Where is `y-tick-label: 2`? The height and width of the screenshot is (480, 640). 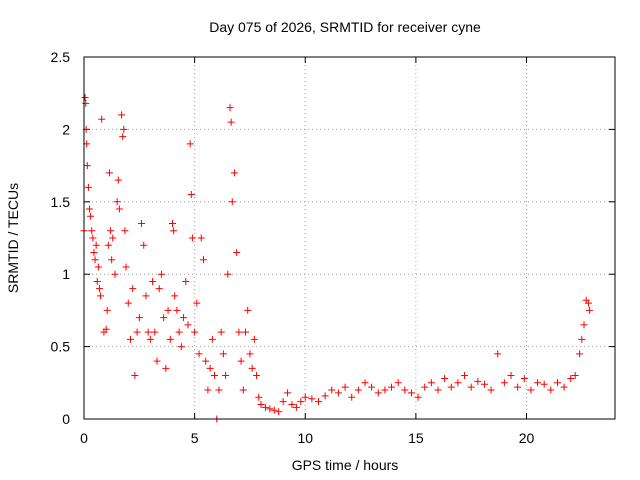 y-tick-label: 2 is located at coordinates (66, 129).